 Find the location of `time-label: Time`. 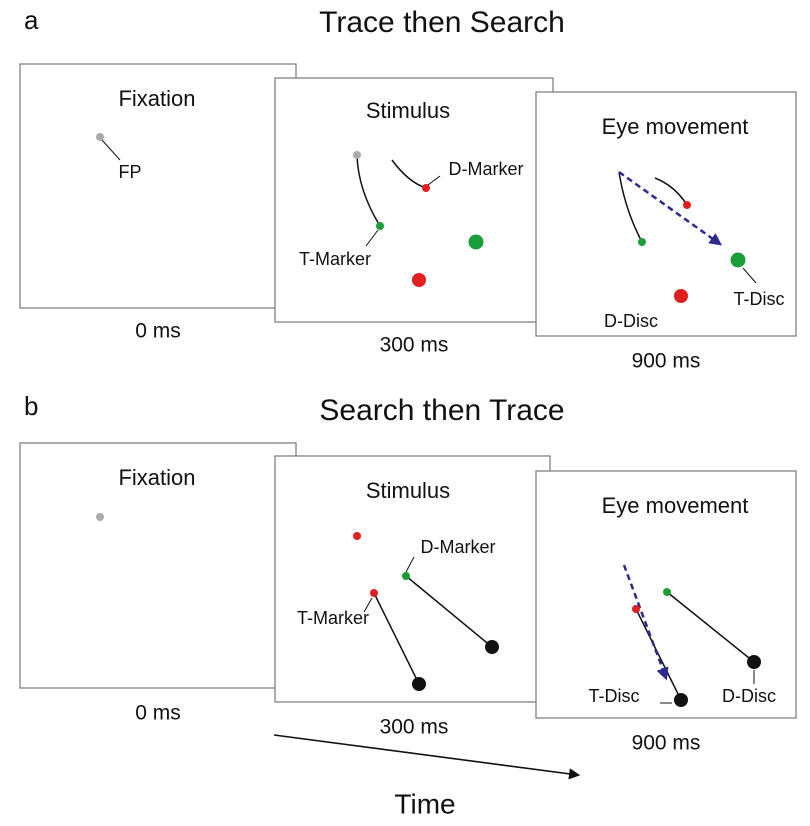

time-label: Time is located at coordinates (424, 803).